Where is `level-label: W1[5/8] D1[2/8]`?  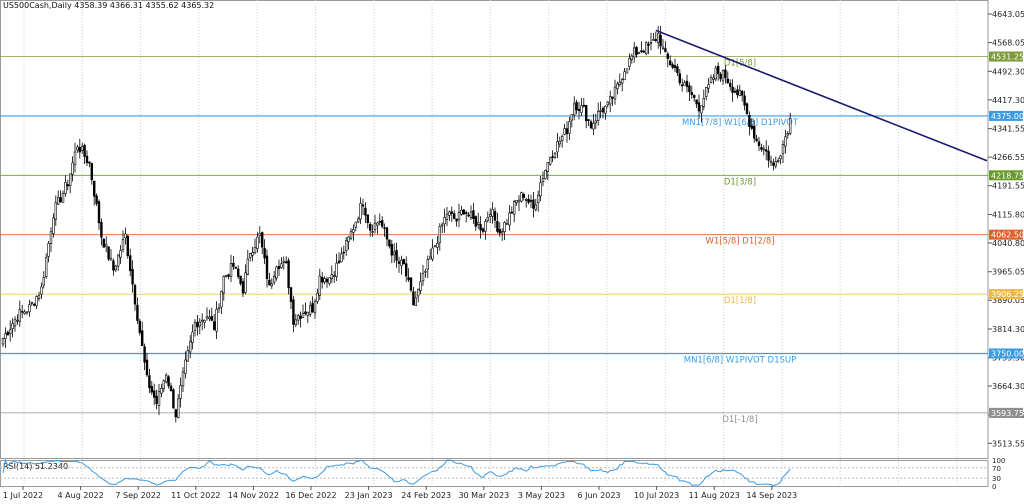 level-label: W1[5/8] D1[2/8] is located at coordinates (739, 242).